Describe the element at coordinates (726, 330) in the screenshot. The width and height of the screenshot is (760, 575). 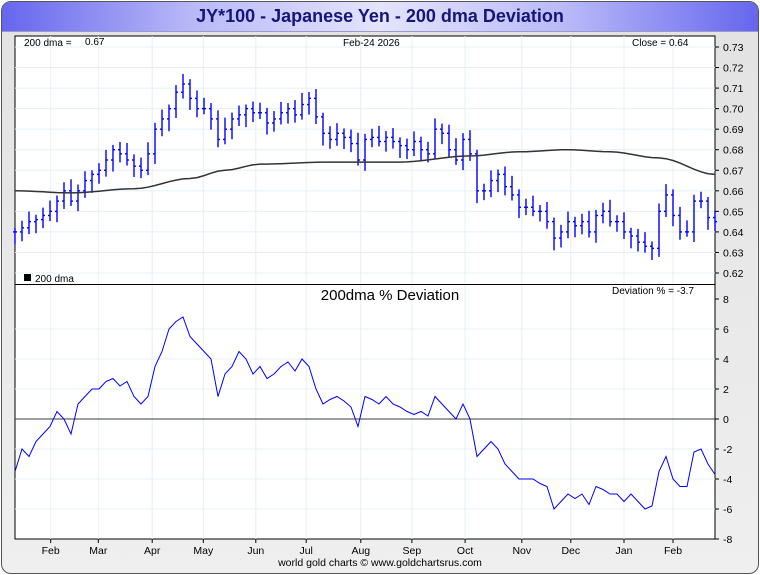
I see `y-tick-label: 6` at that location.